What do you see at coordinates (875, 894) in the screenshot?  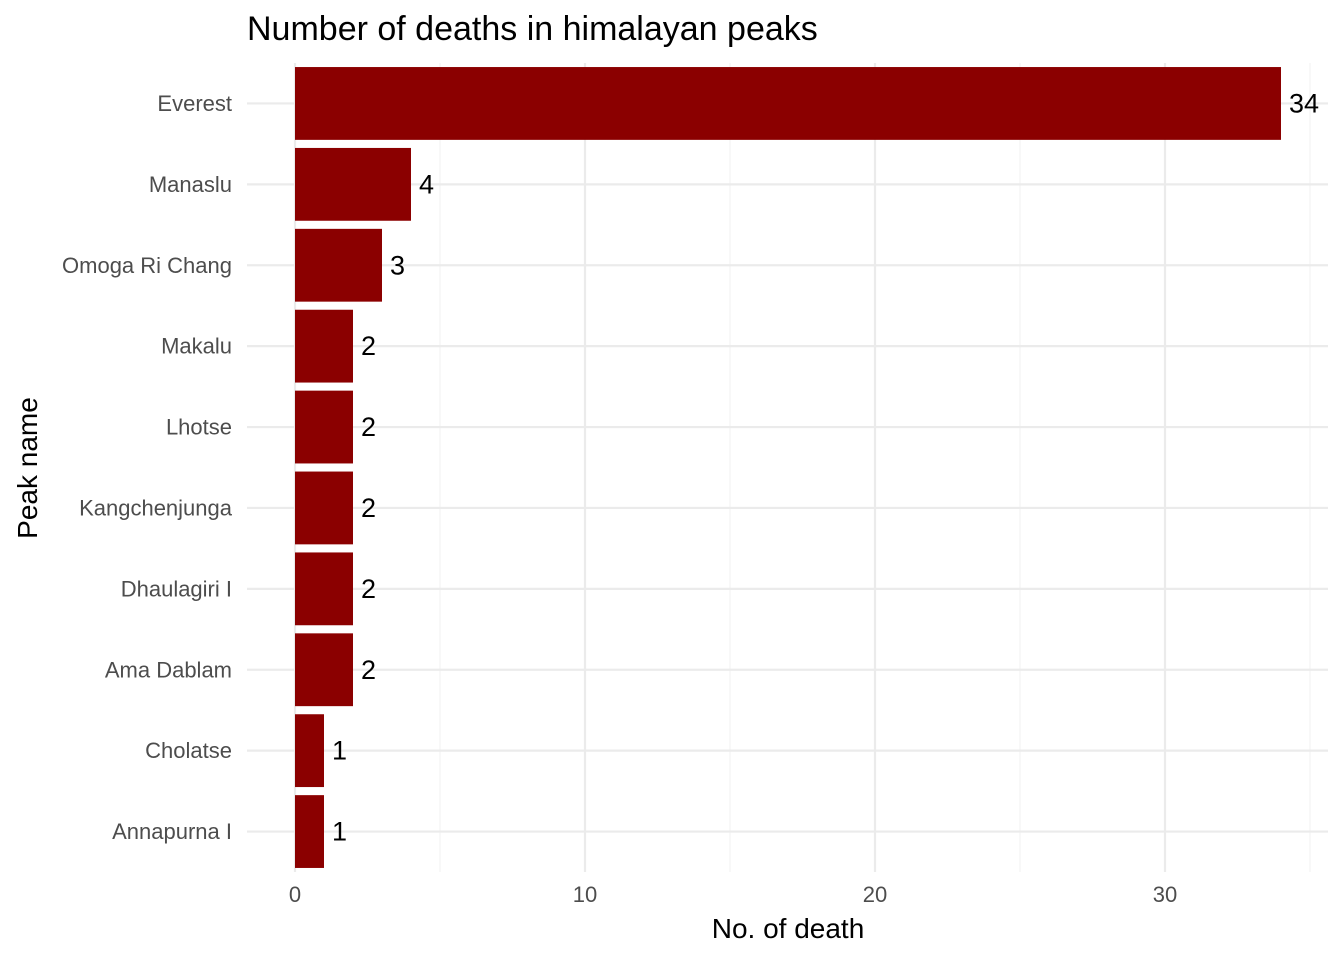 I see `x-tick-label: 20` at bounding box center [875, 894].